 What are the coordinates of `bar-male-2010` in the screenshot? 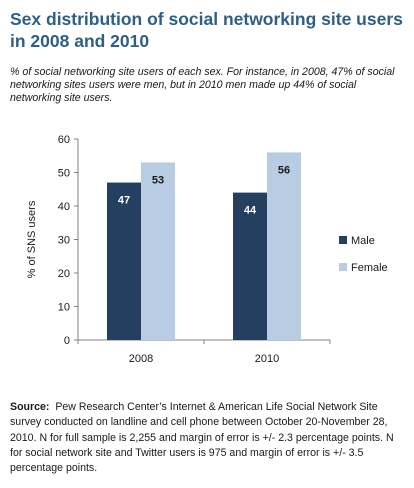 It's located at (250, 266).